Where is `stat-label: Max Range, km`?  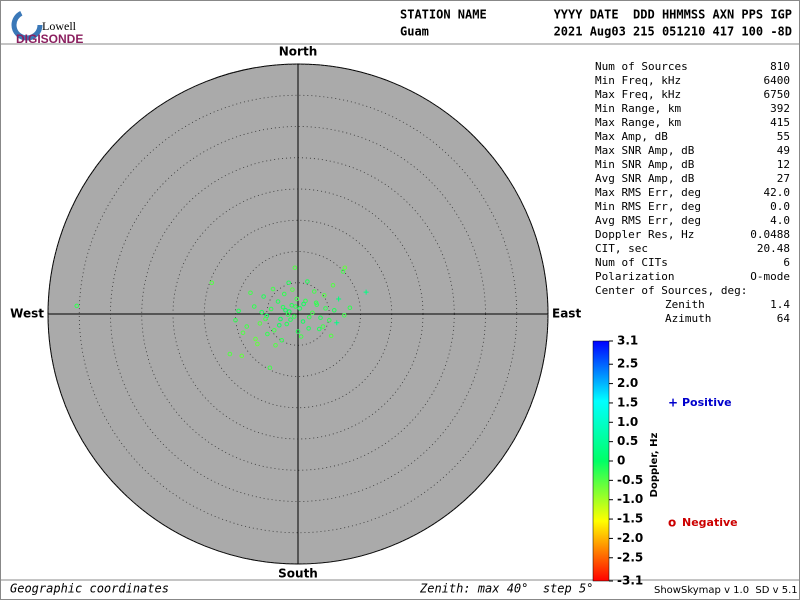
stat-label: Max Range, km is located at coordinates (638, 122).